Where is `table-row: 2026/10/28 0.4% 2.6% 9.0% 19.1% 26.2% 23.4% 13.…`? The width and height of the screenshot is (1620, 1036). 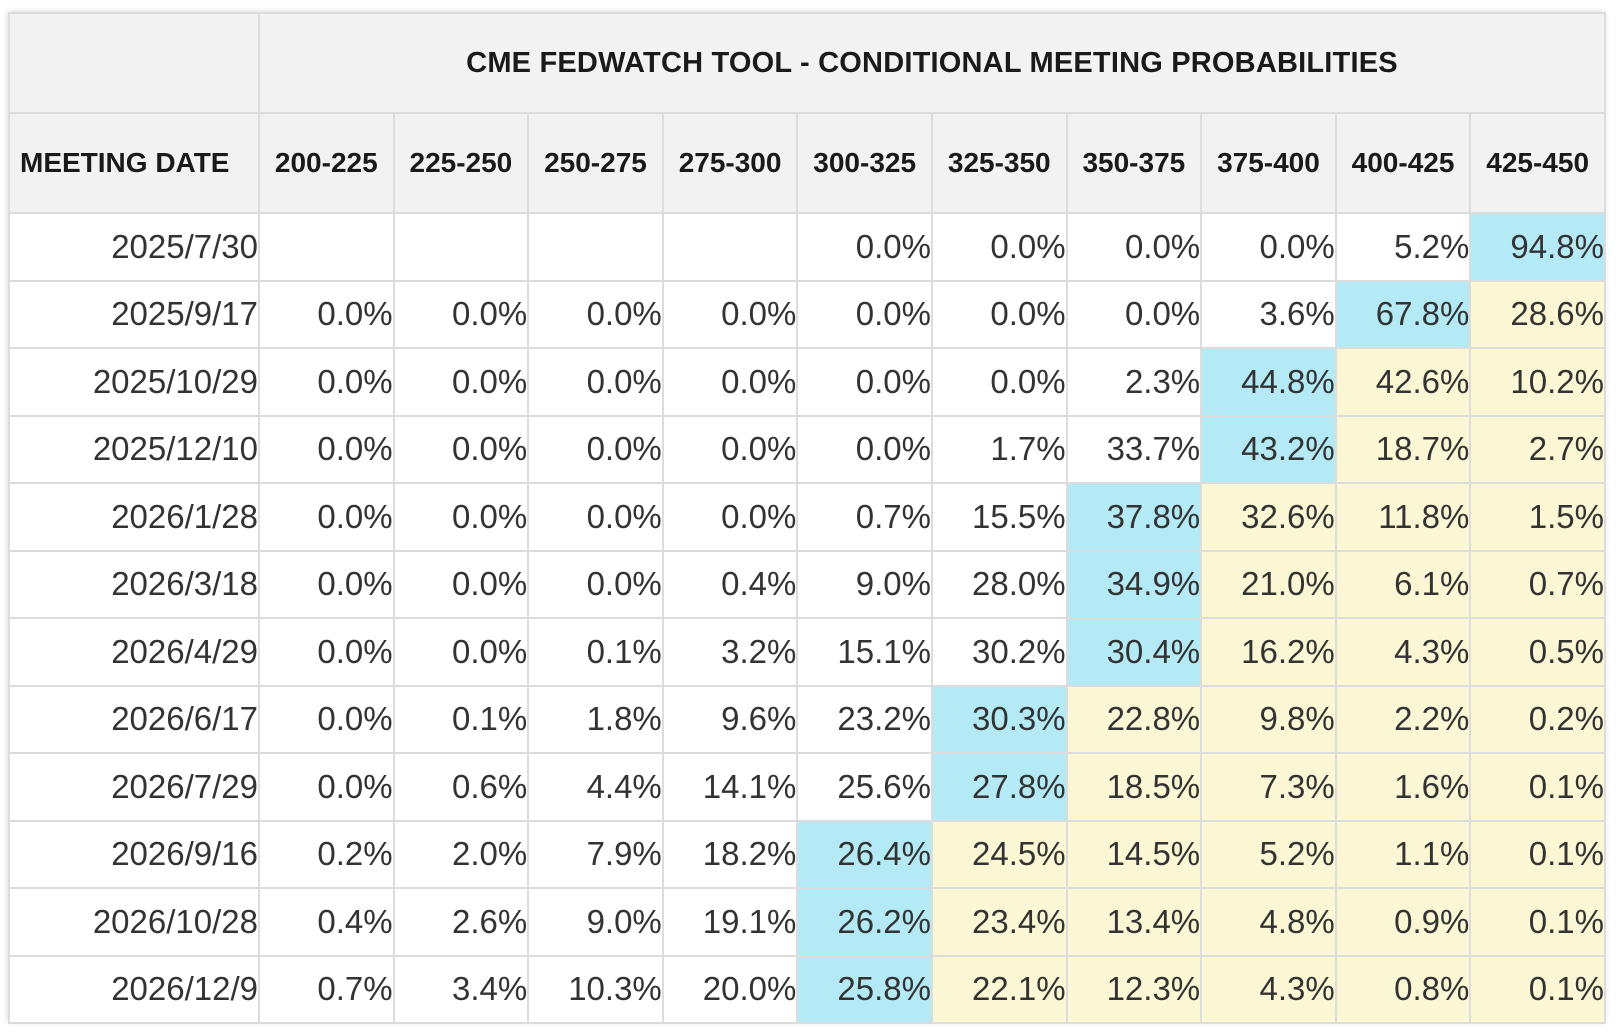 table-row: 2026/10/28 0.4% 2.6% 9.0% 19.1% 26.2% 23.4% 13.… is located at coordinates (807, 922).